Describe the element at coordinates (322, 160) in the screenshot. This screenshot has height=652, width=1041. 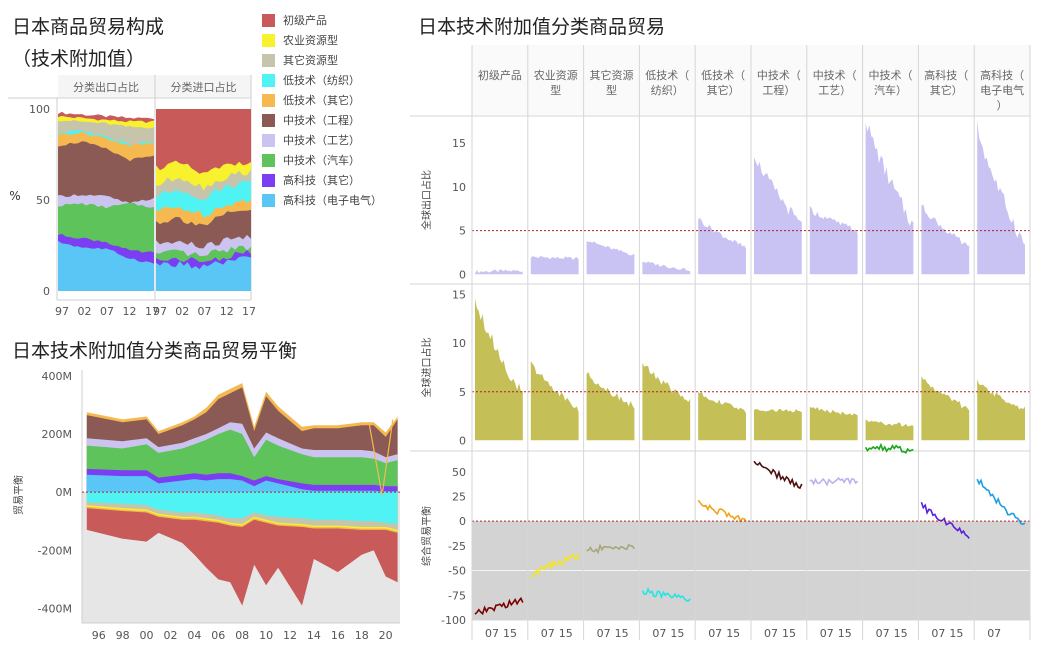
I see `legend-item: 中技术（汽车）` at that location.